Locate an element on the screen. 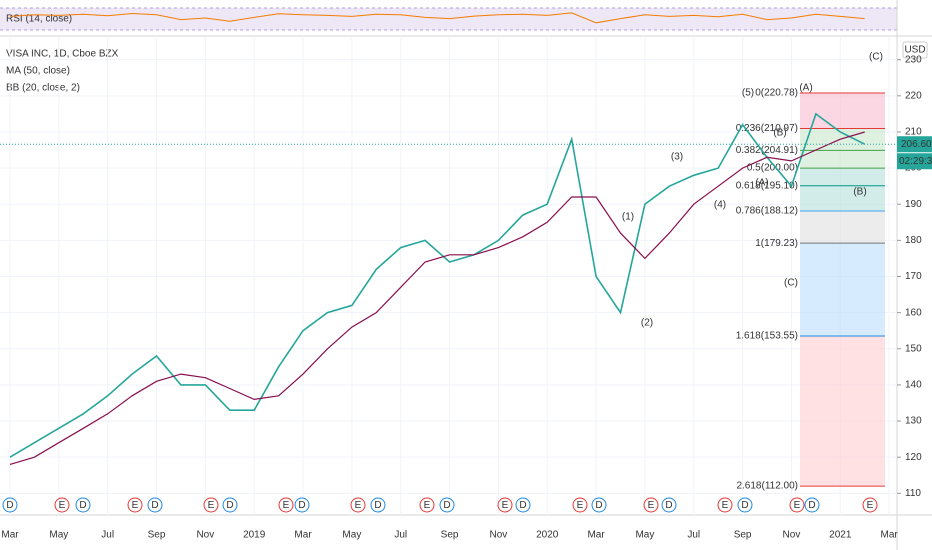  indicator-label: BB (20, close, 2) is located at coordinates (43, 88).